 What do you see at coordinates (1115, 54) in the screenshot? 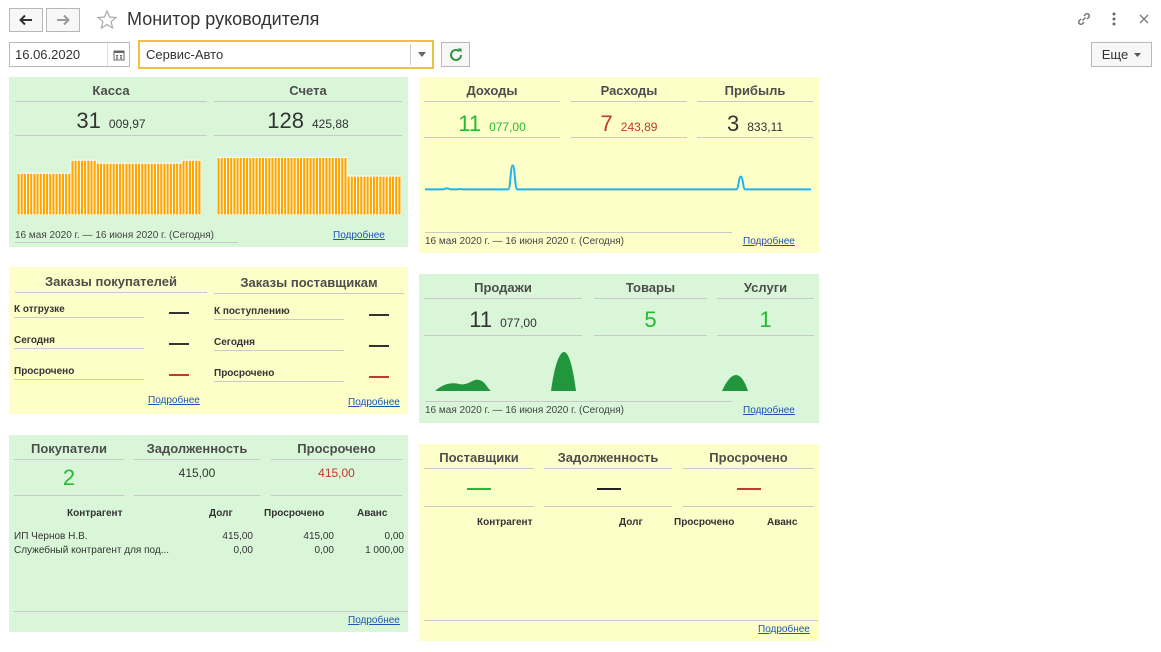
I see `more-label: Еще` at bounding box center [1115, 54].